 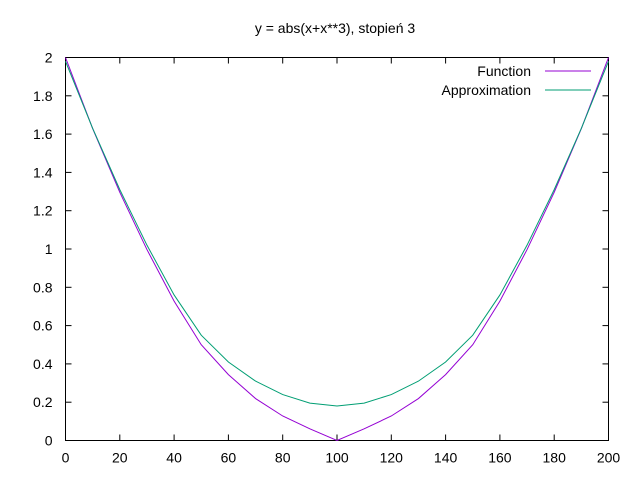 I want to click on y-tick-label: 0.4, so click(x=43, y=364).